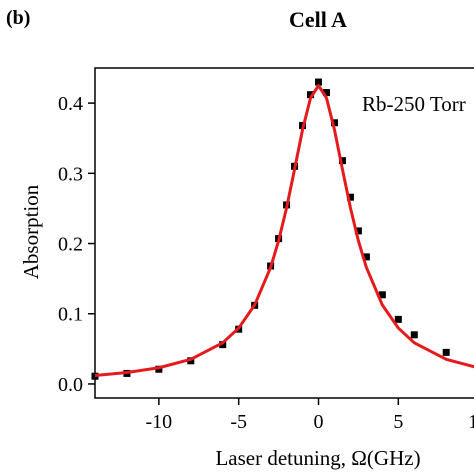 The image size is (474, 474). I want to click on x-tick-label: -5, so click(238, 422).